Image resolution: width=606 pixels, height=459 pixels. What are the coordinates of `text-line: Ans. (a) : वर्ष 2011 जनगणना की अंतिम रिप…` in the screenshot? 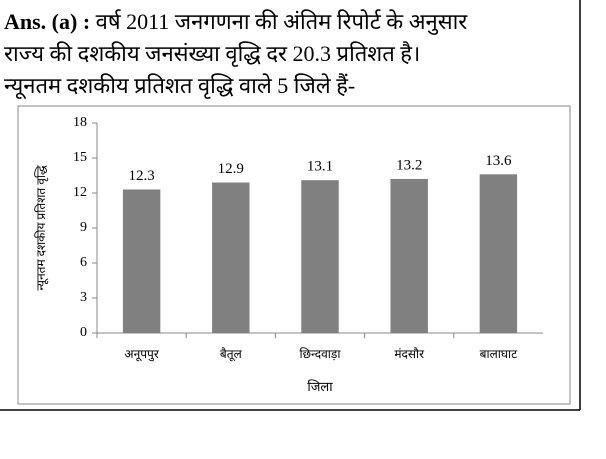 It's located at (235, 21).